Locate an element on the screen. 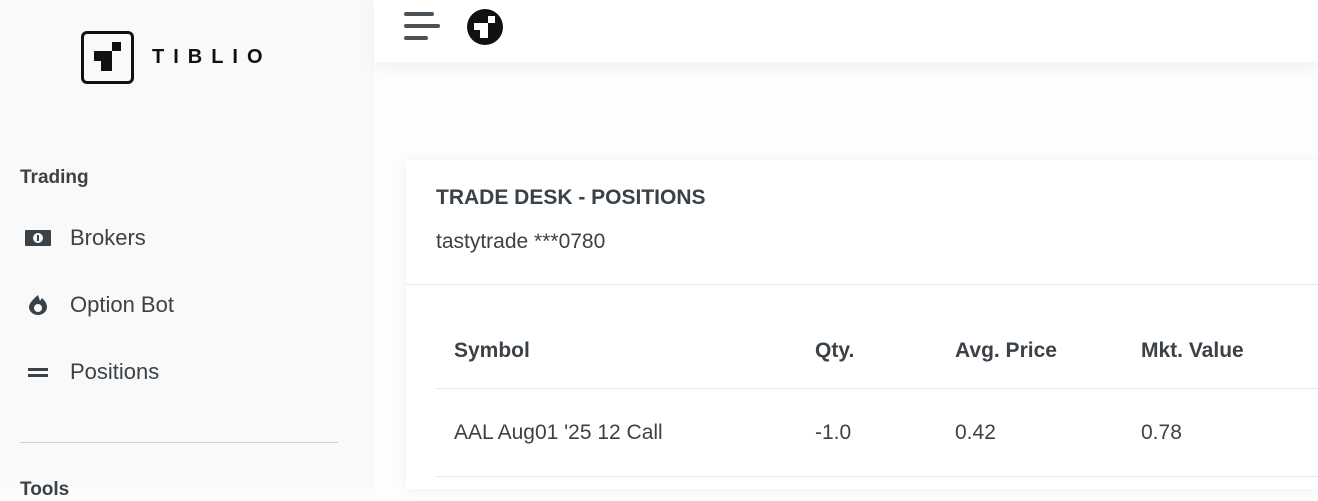 This screenshot has width=1318, height=501. brand-name: TIBLIO is located at coordinates (212, 57).